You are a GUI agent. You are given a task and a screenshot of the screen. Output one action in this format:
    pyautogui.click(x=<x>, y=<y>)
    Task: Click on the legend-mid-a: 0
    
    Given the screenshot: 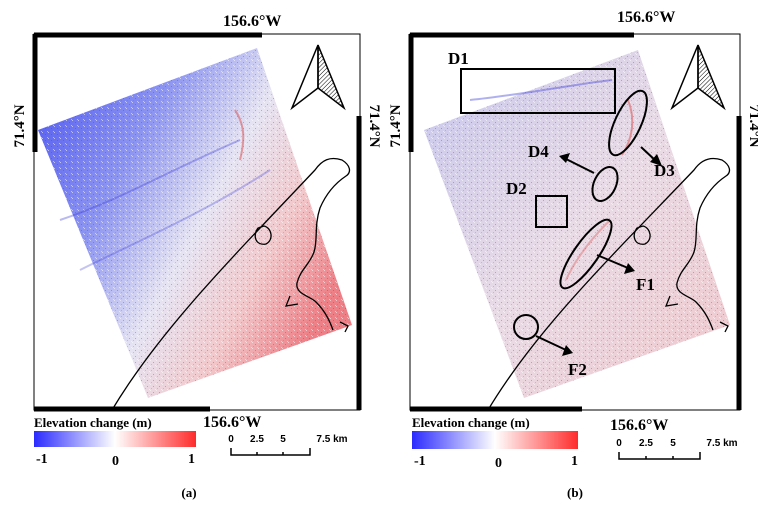 What is the action you would take?
    pyautogui.click(x=115, y=461)
    